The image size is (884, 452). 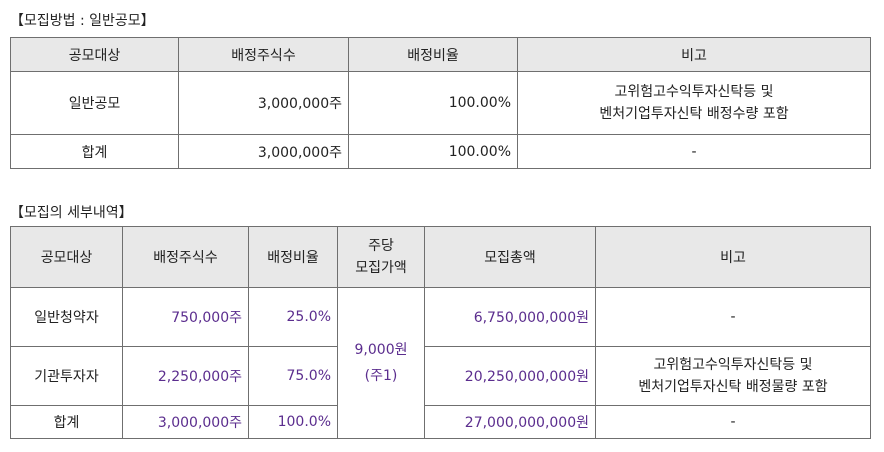 I want to click on cell-note: 고위험고수익투자신탁등 및 벤처기업투자신탁 배정수량 포함, so click(x=694, y=103).